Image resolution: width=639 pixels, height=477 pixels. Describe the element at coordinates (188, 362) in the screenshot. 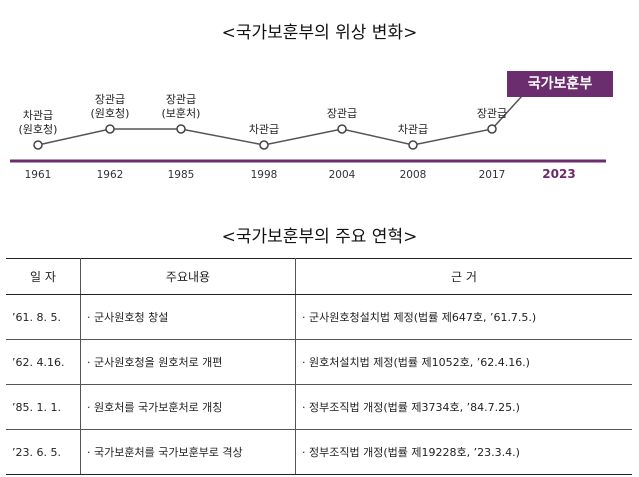

I see `row-content: · 군사원호청을 원호처로 개편` at that location.